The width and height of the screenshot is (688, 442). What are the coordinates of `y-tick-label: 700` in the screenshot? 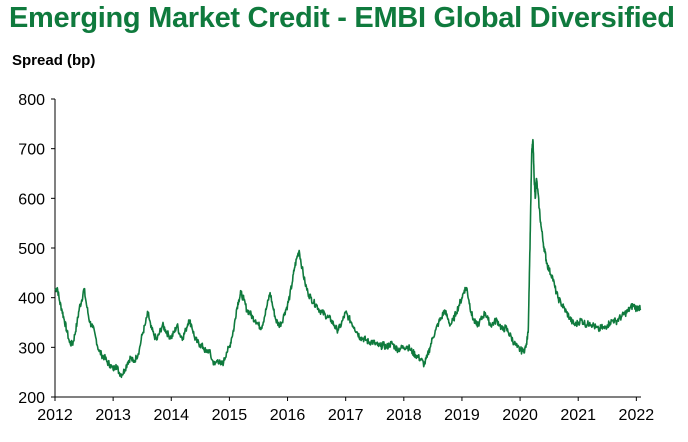 It's located at (31, 150).